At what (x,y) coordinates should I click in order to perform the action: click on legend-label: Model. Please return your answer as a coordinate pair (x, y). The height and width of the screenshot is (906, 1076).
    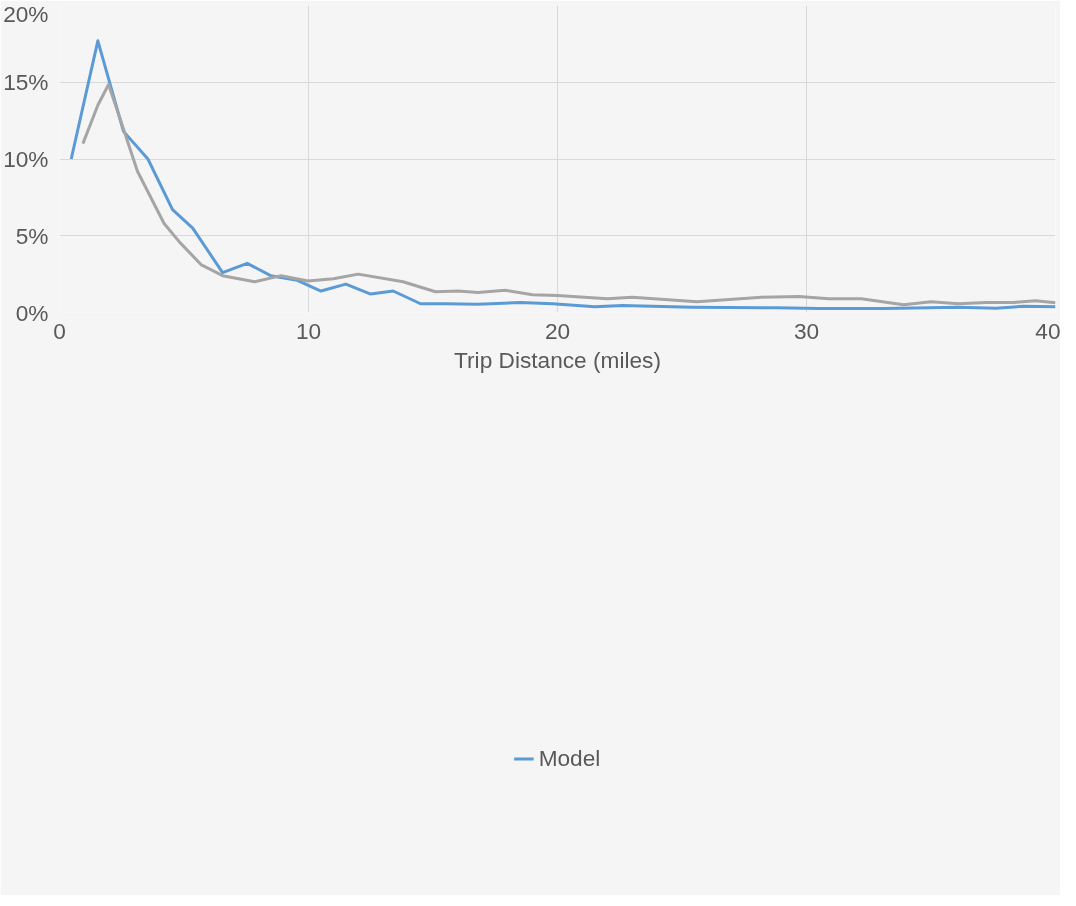
    Looking at the image, I should click on (569, 758).